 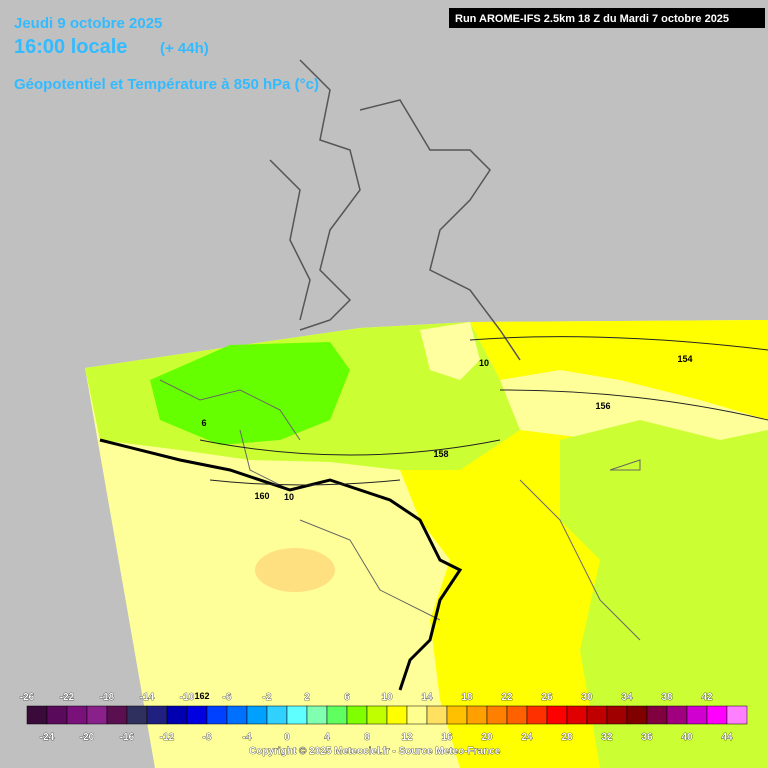 I want to click on scale-label: 10, so click(x=387, y=697).